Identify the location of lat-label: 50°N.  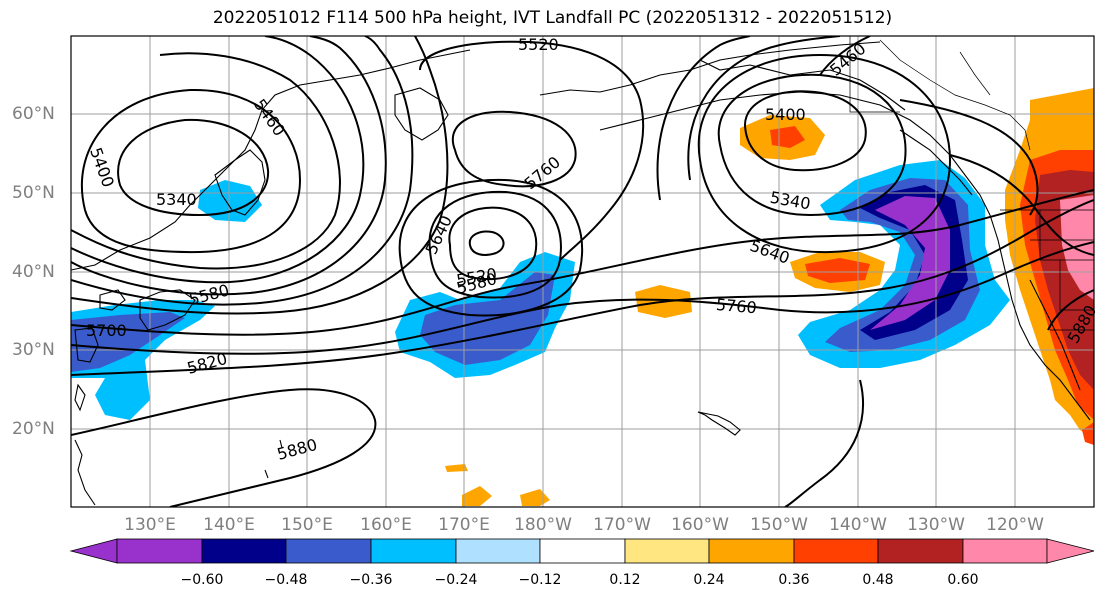
(33, 193).